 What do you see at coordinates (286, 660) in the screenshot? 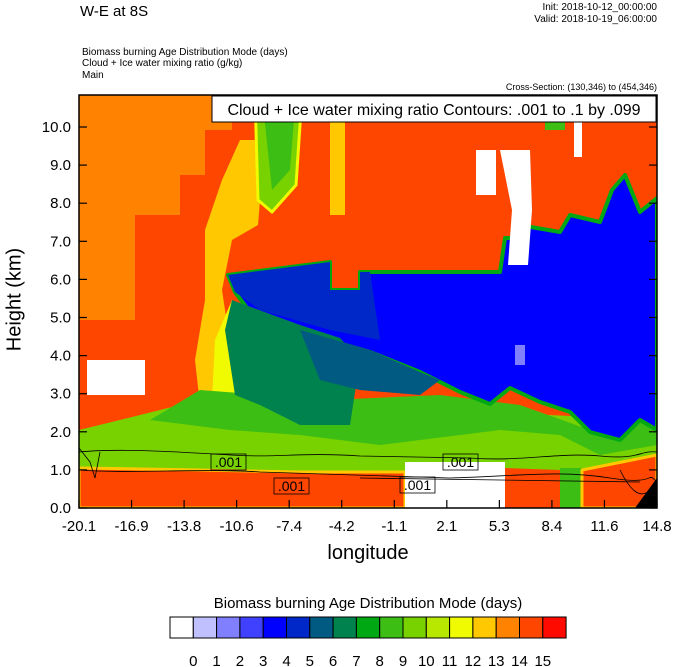
I see `colorbar-label: 4` at bounding box center [286, 660].